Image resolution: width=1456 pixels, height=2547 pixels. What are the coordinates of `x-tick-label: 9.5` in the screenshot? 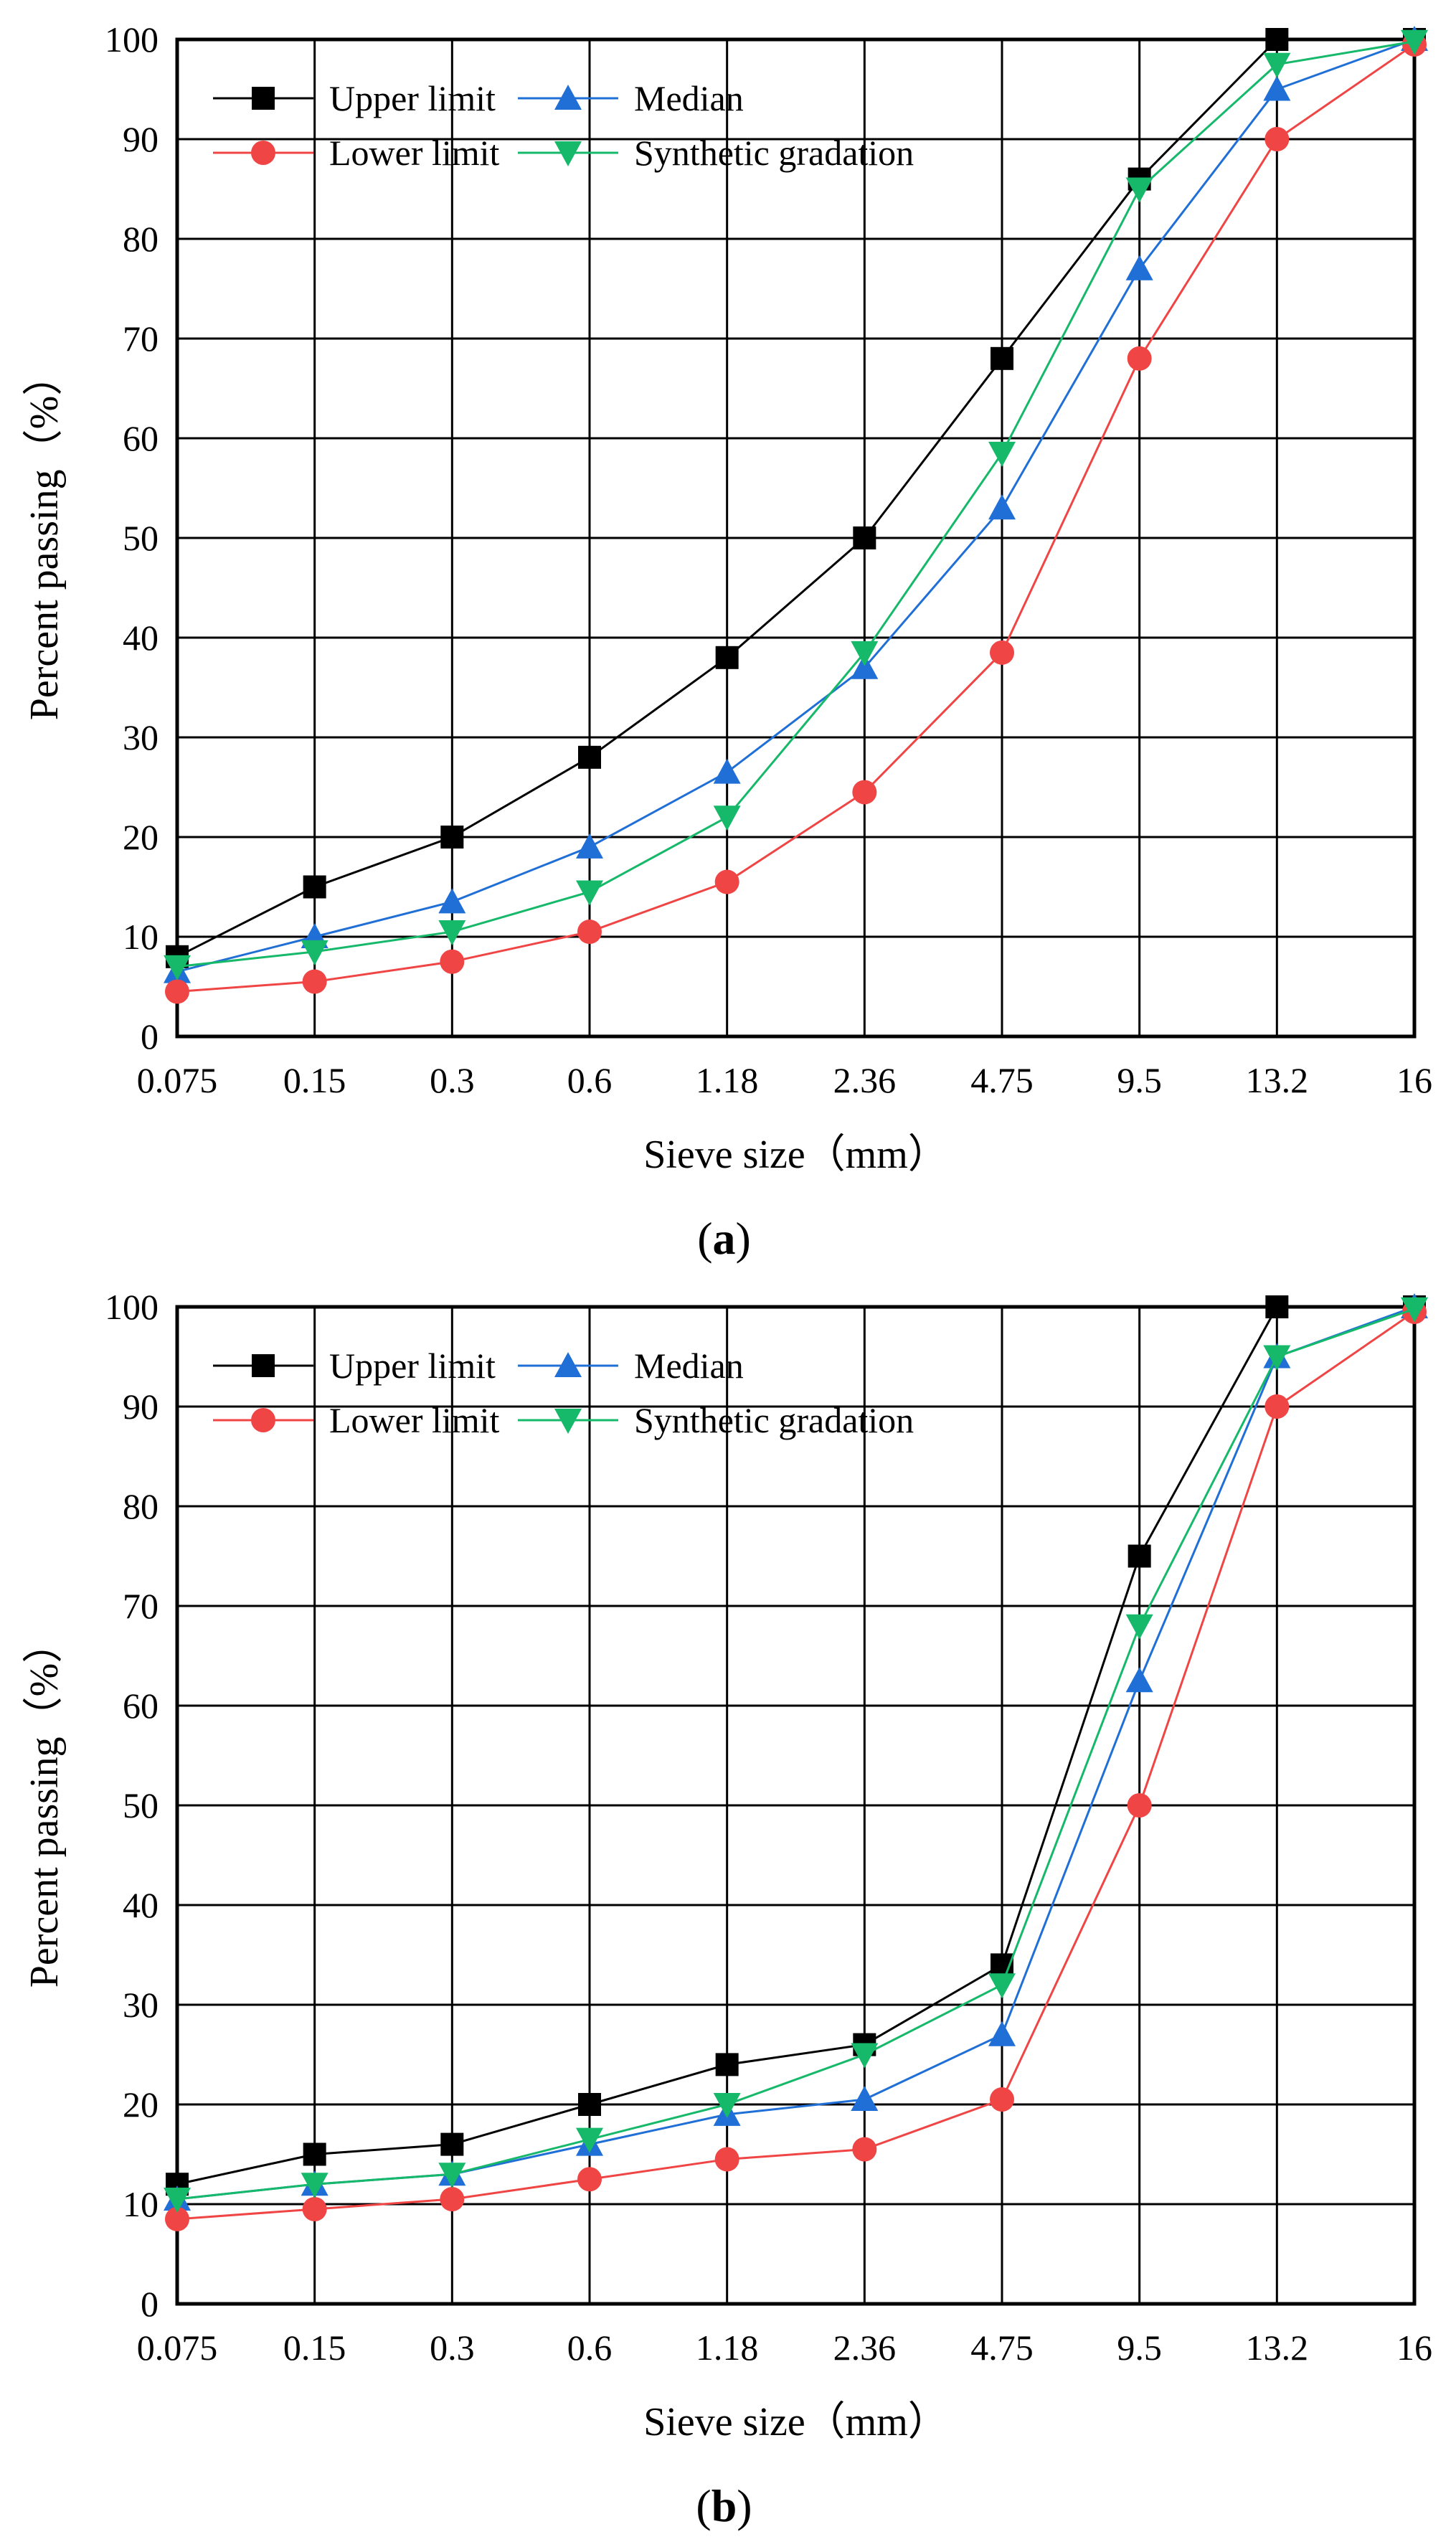 It's located at (1139, 2348).